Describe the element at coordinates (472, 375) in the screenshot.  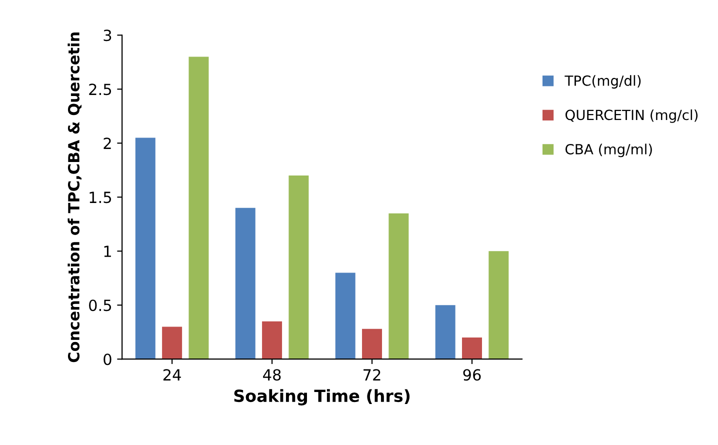
I see `x-tick-label: 96` at that location.